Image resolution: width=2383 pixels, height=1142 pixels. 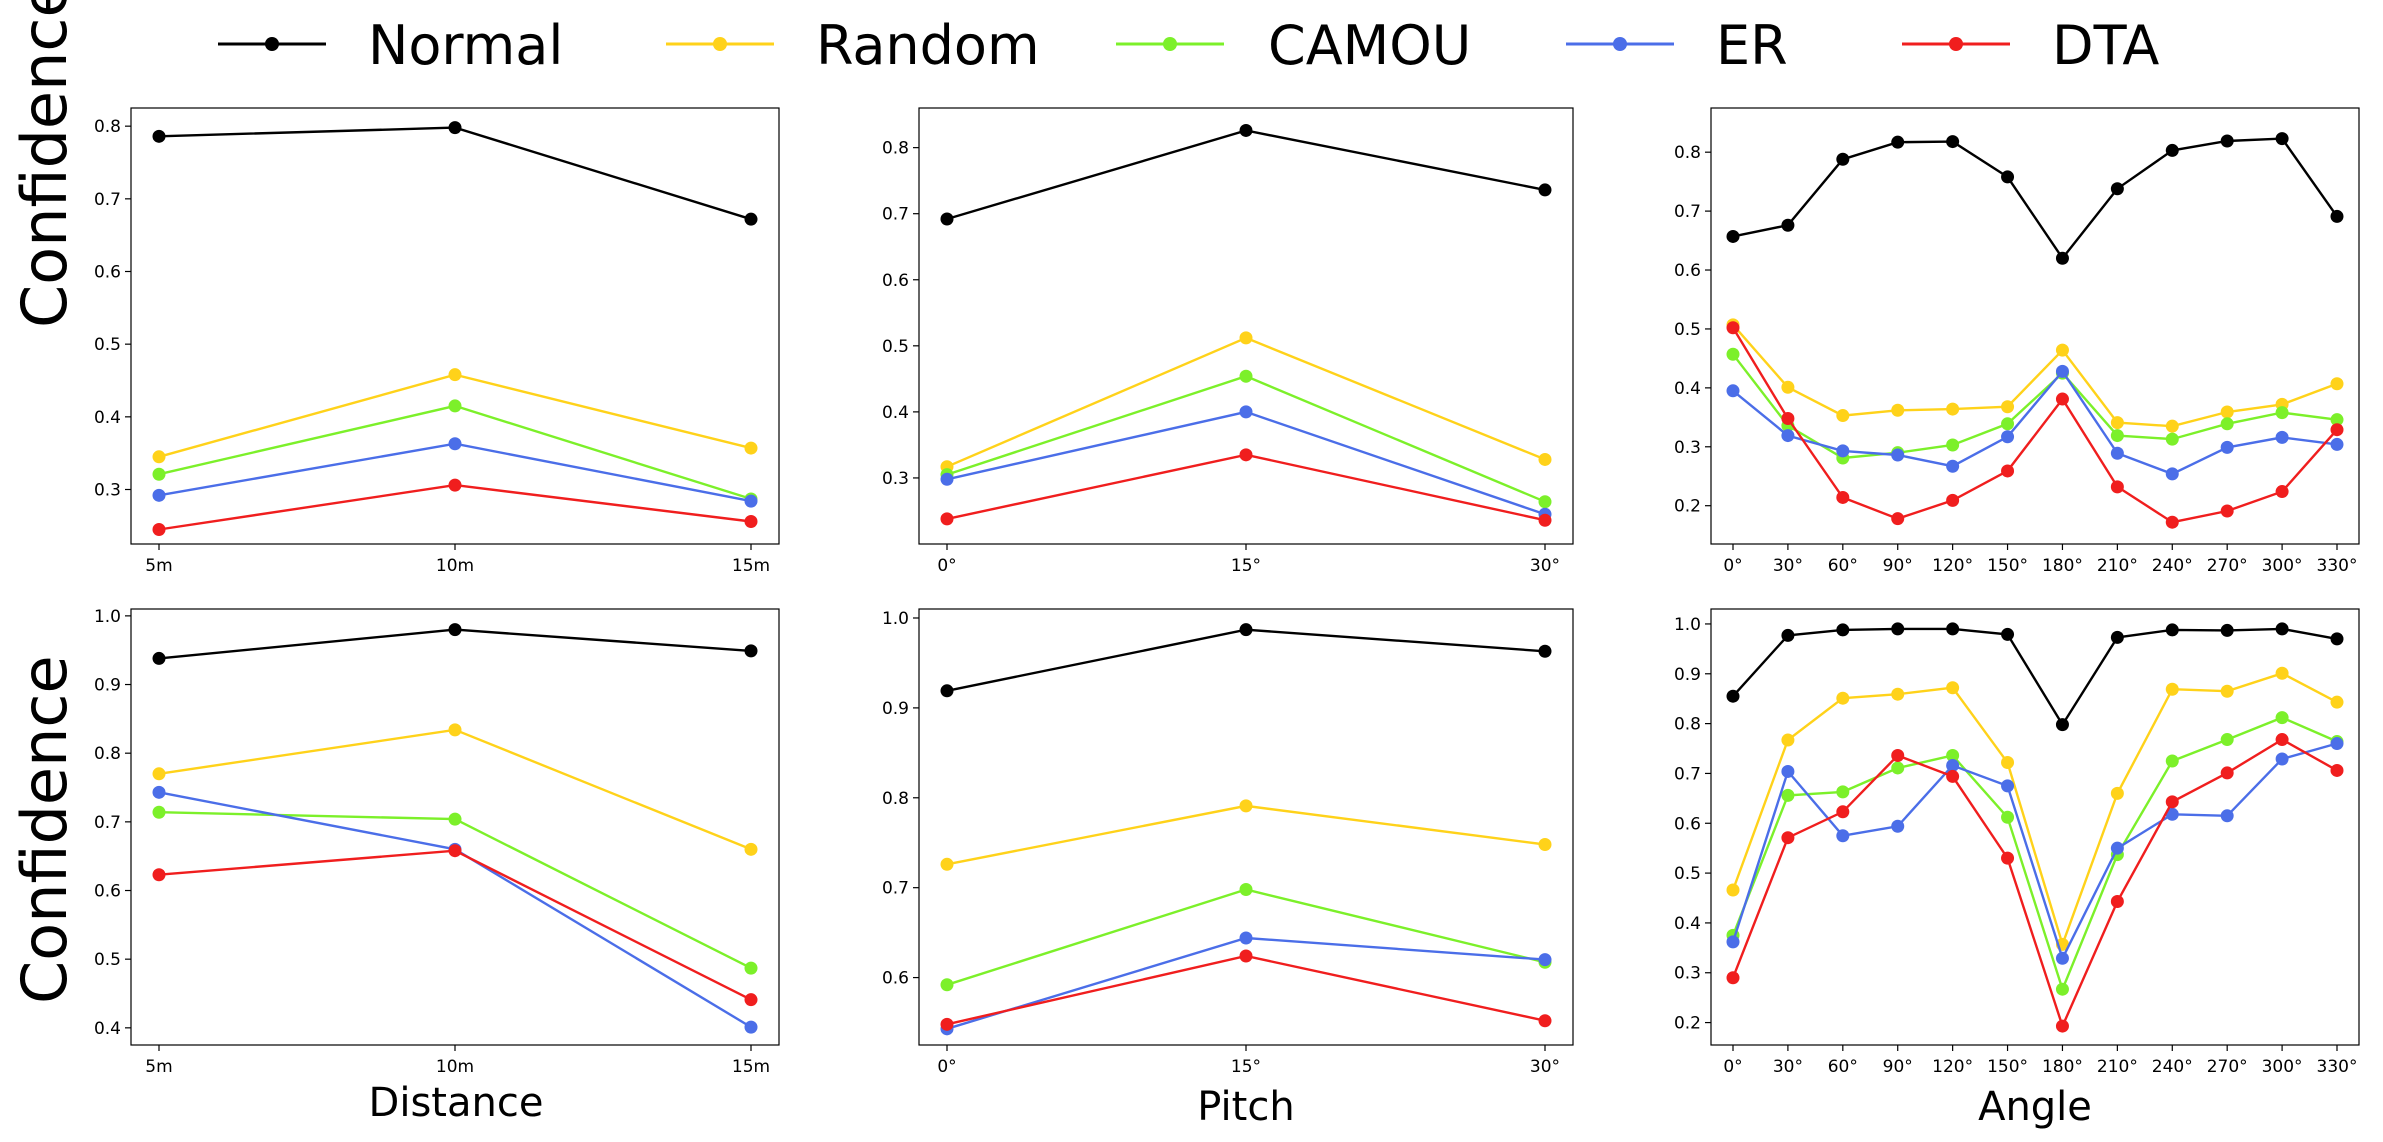 I want to click on legend-label-er: ER, so click(x=1752, y=45).